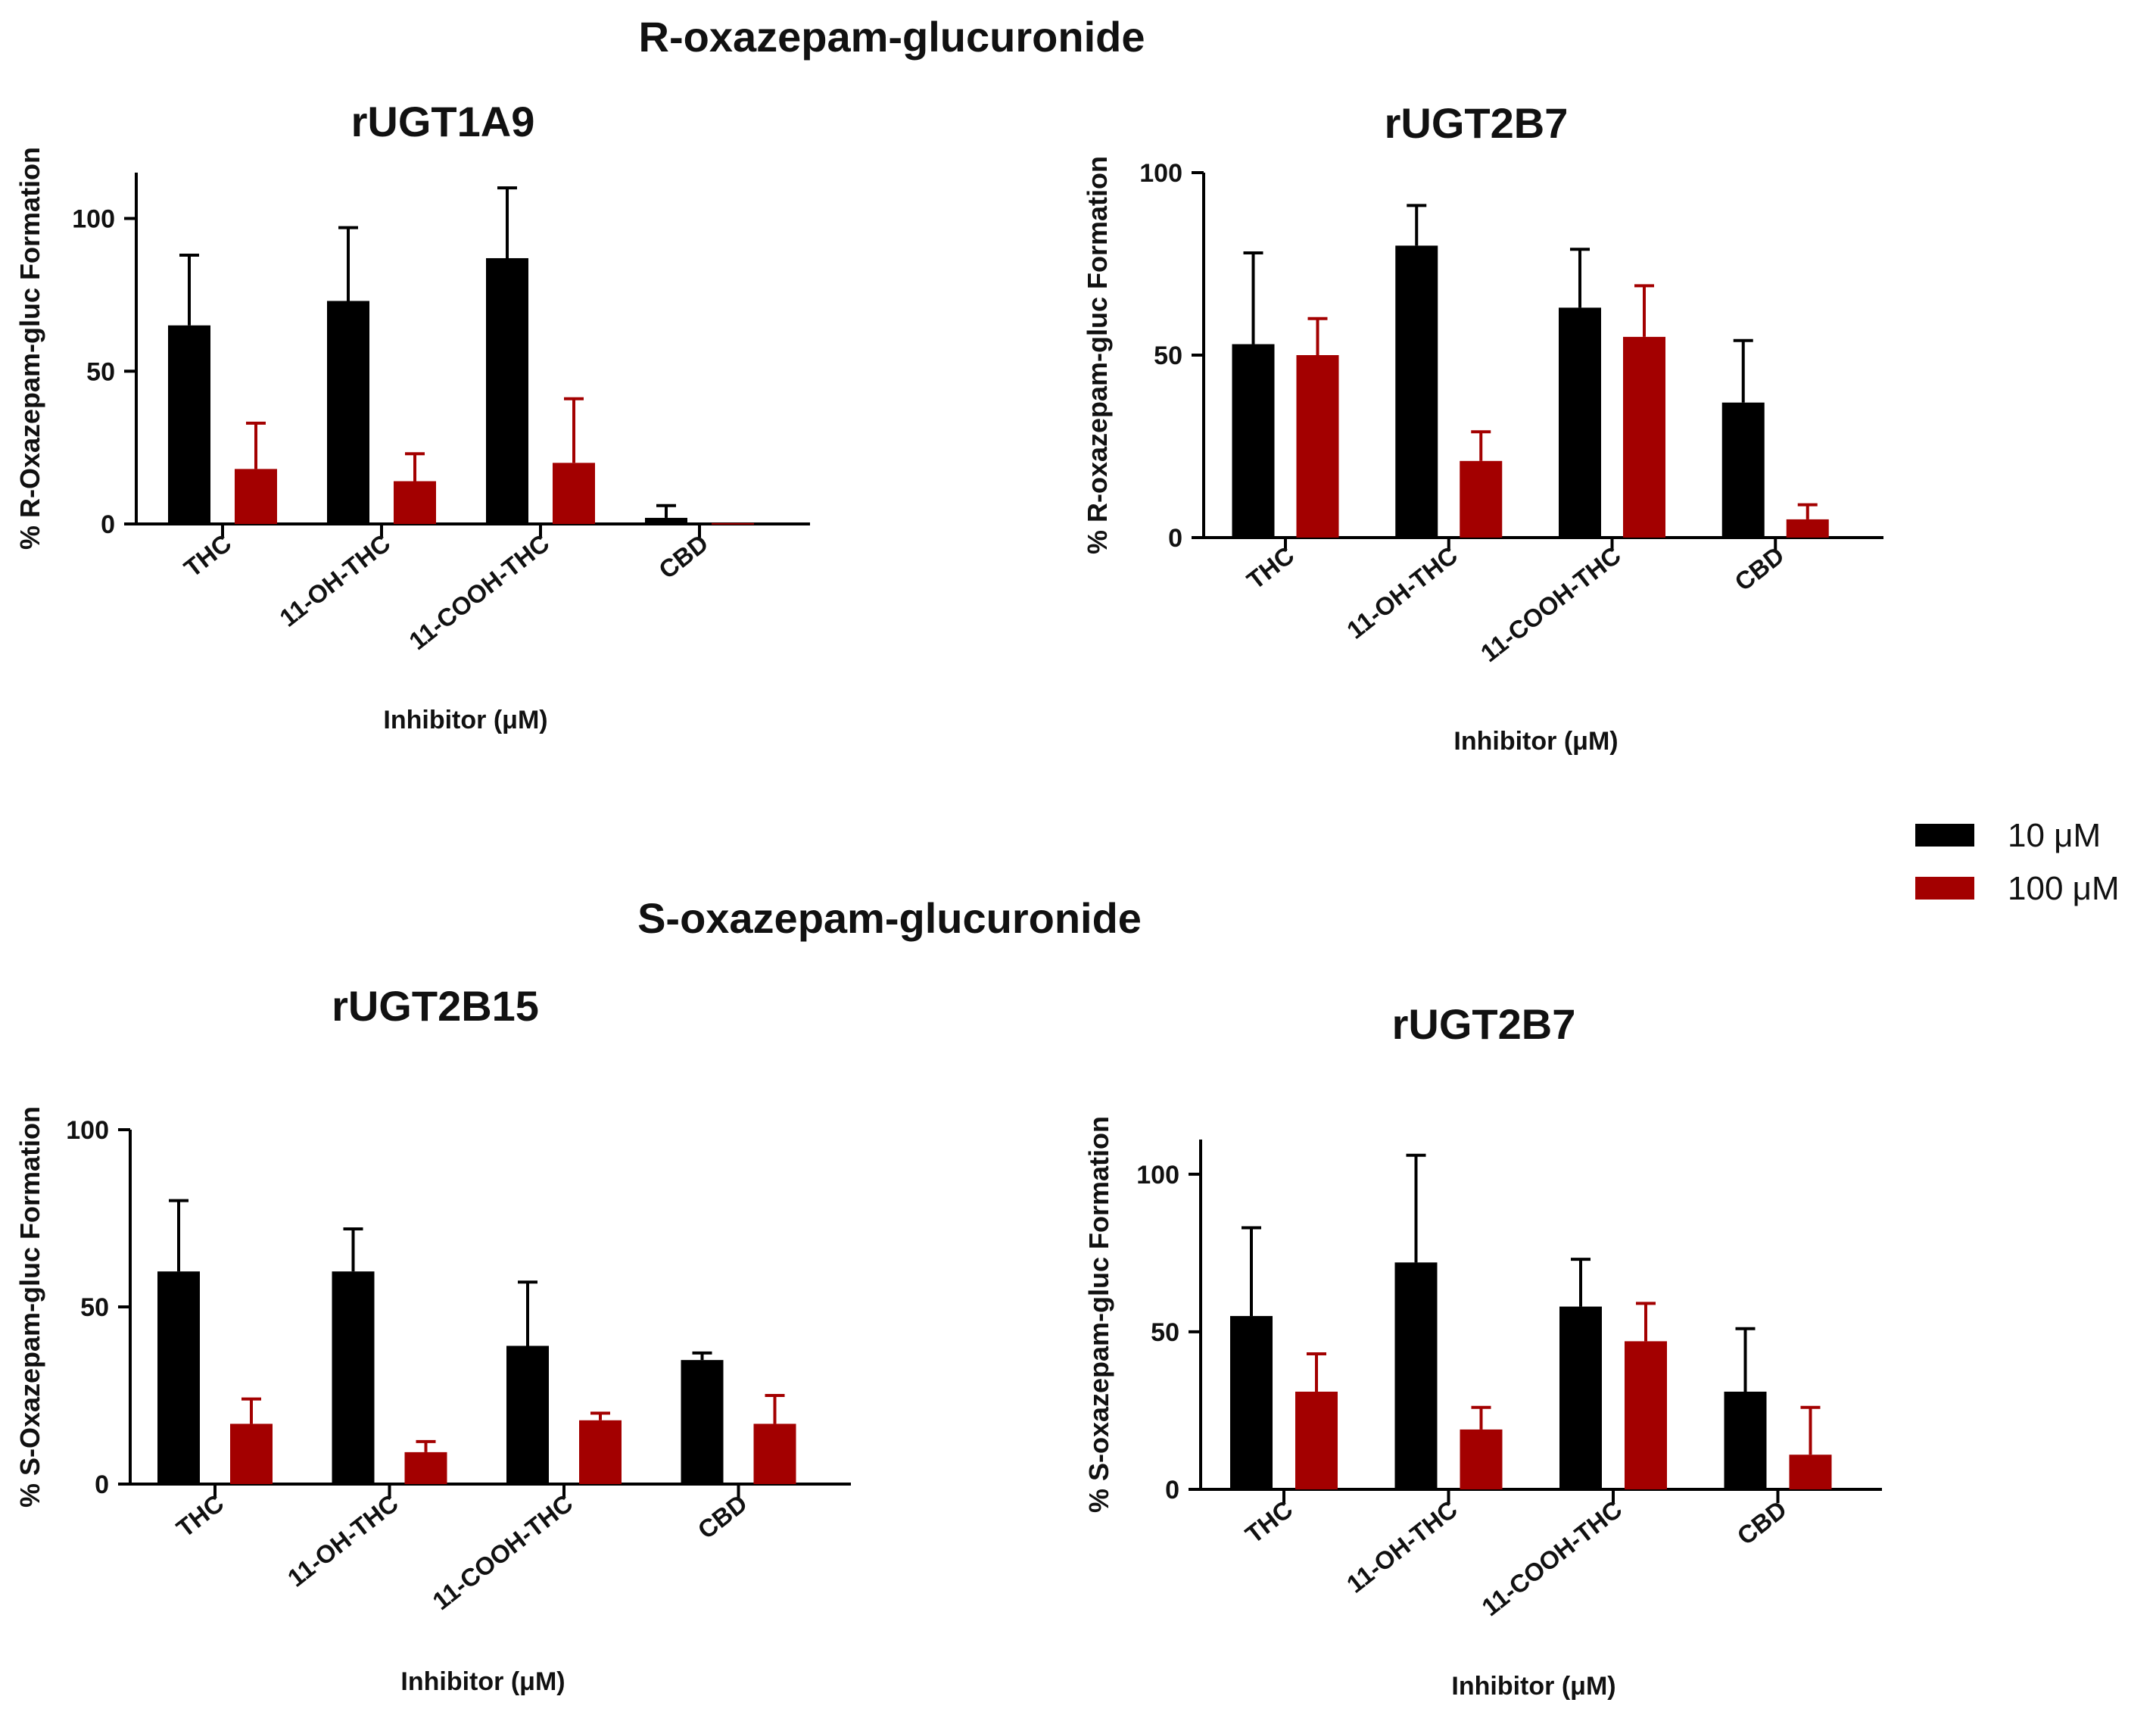 The image size is (2156, 1715). Describe the element at coordinates (29, 348) in the screenshot. I see `y-axis-label: % R-Oxazepam-gluc Formation` at that location.